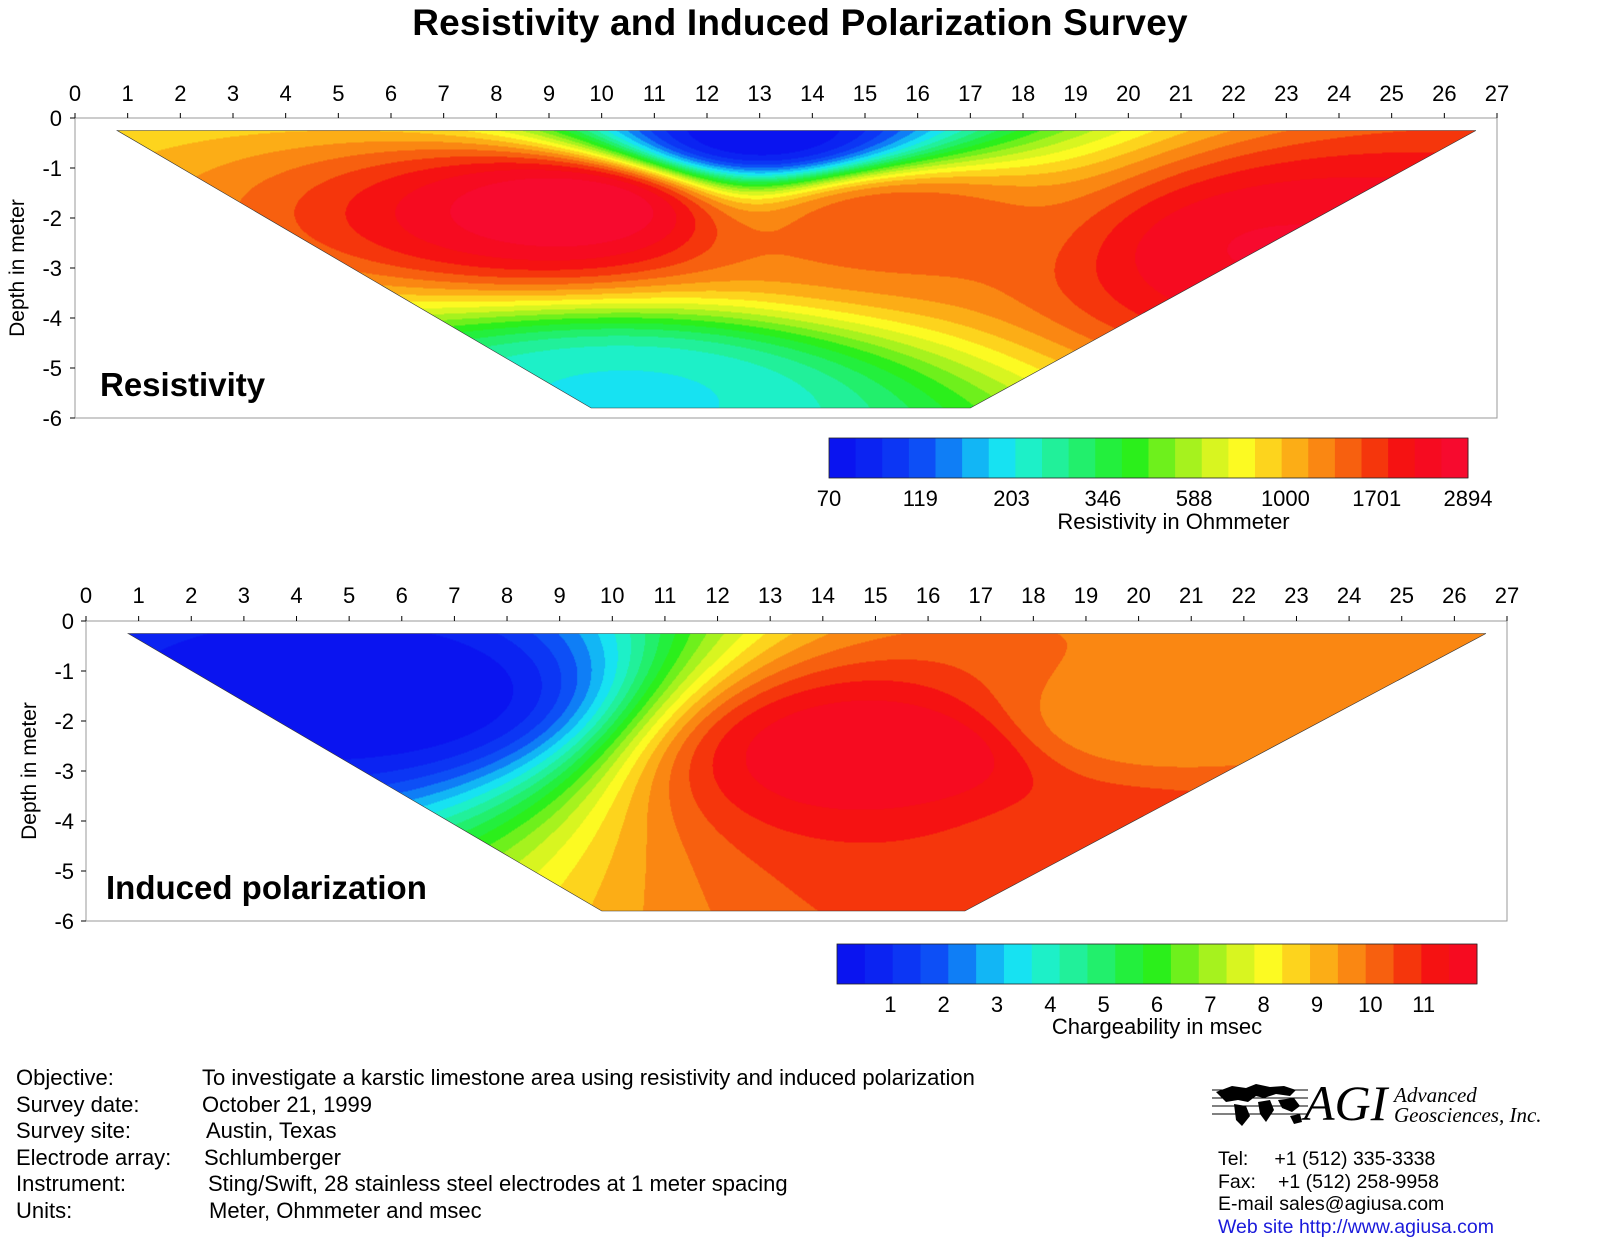 The height and width of the screenshot is (1238, 1600). What do you see at coordinates (454, 595) in the screenshot?
I see `x-tick-label: 7` at bounding box center [454, 595].